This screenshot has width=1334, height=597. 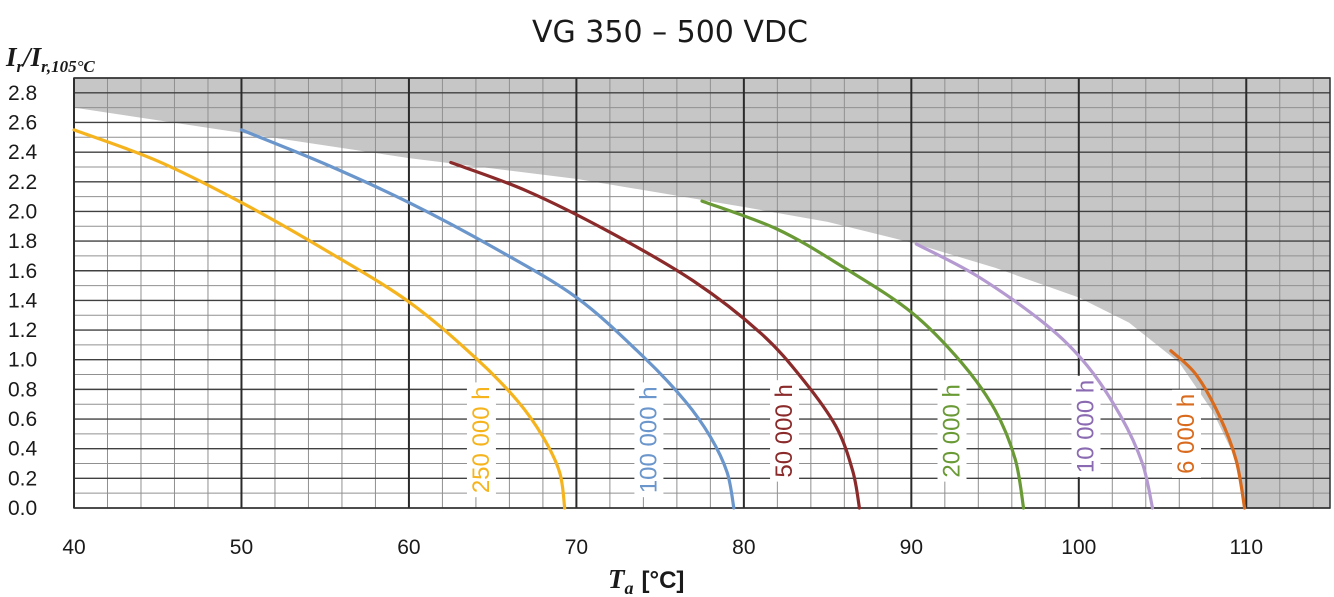 I want to click on x-tick-label: 80, so click(x=743, y=547).